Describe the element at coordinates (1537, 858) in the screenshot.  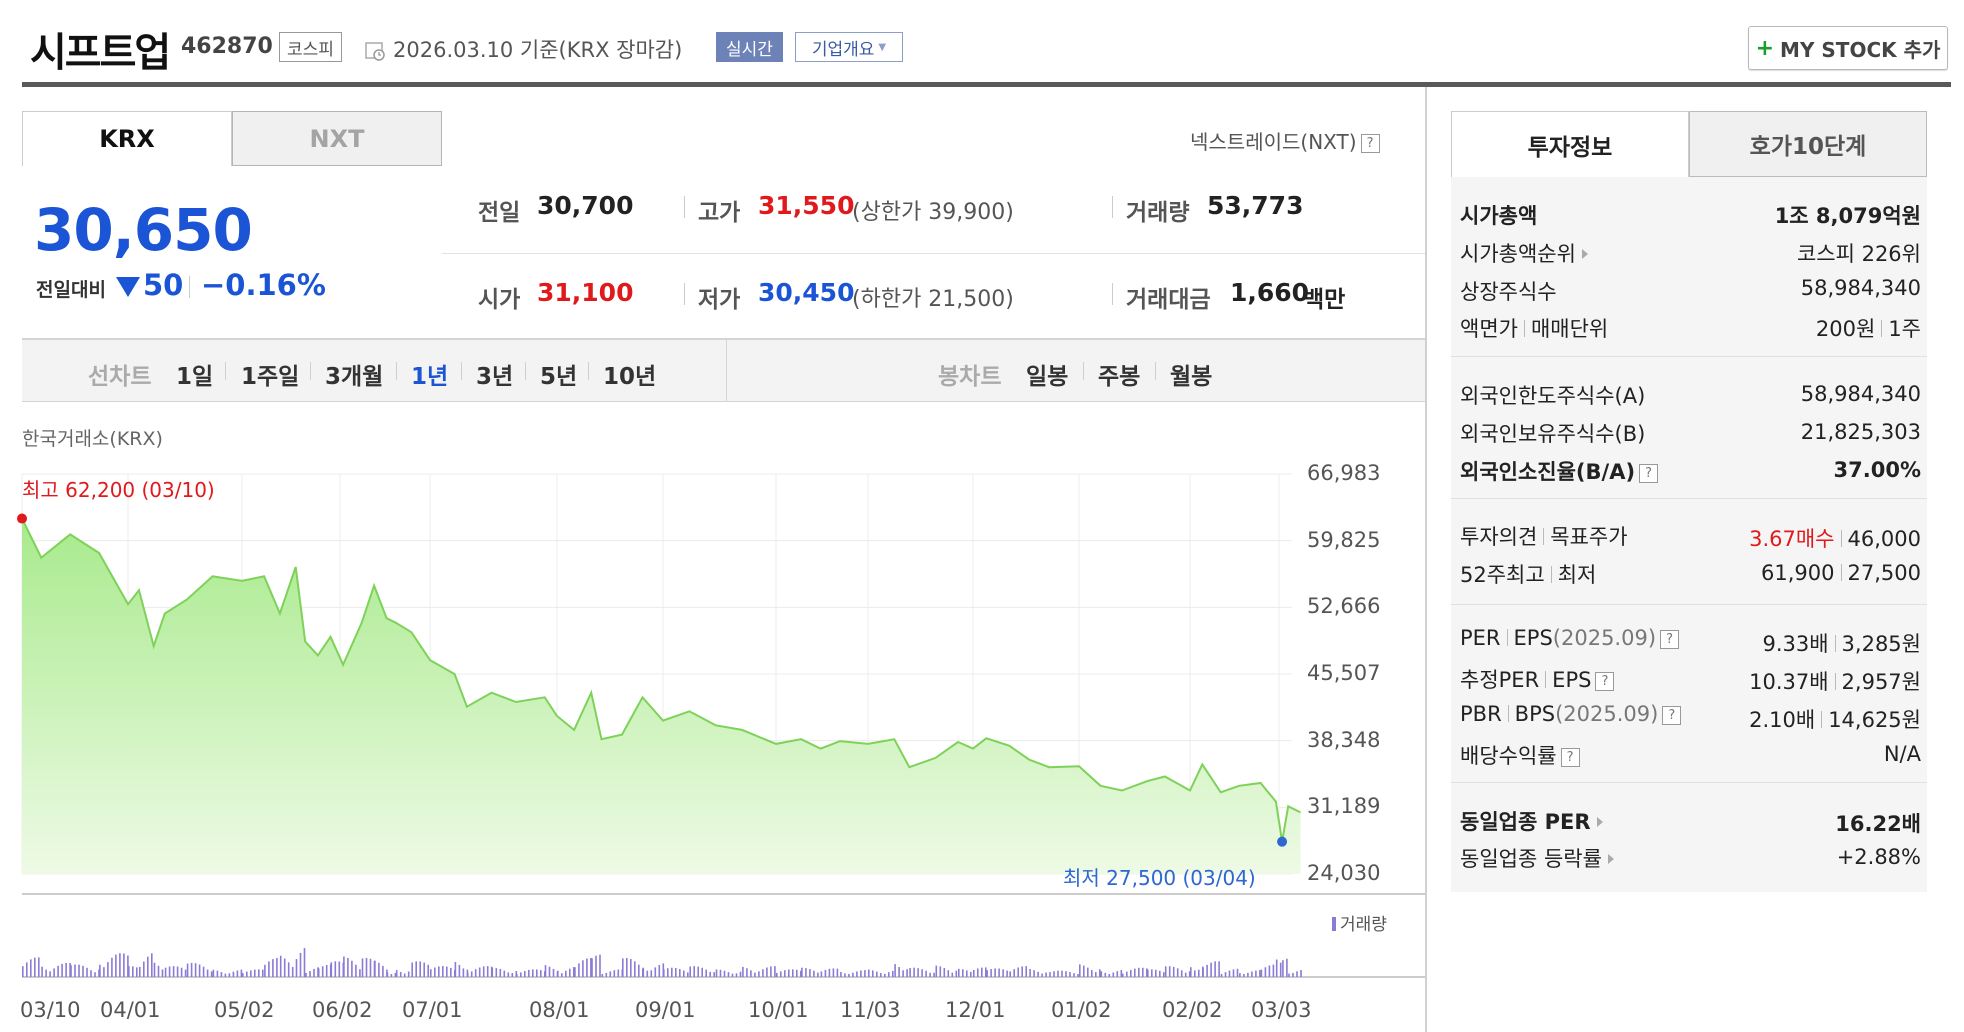
I see `sector-change-label: 동일업종 등락률` at that location.